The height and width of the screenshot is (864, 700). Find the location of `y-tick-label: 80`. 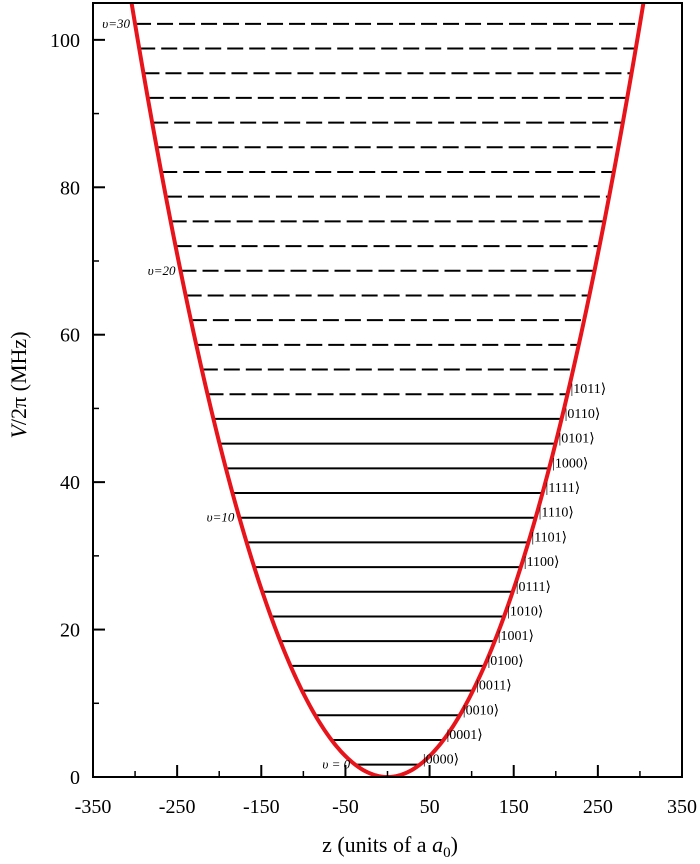

y-tick-label: 80 is located at coordinates (70, 188).